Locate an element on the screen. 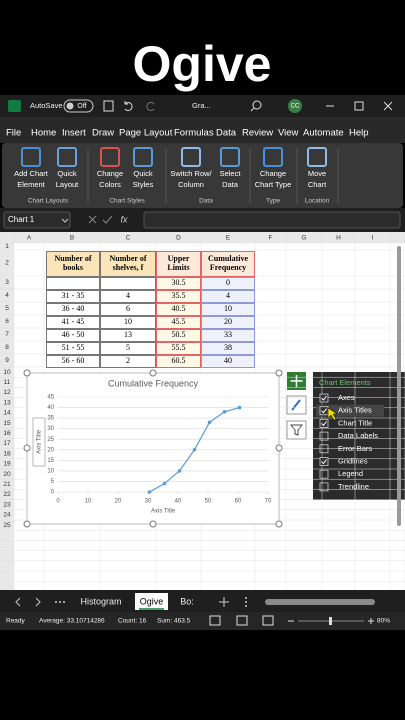  zoom-thumb is located at coordinates (330, 621).